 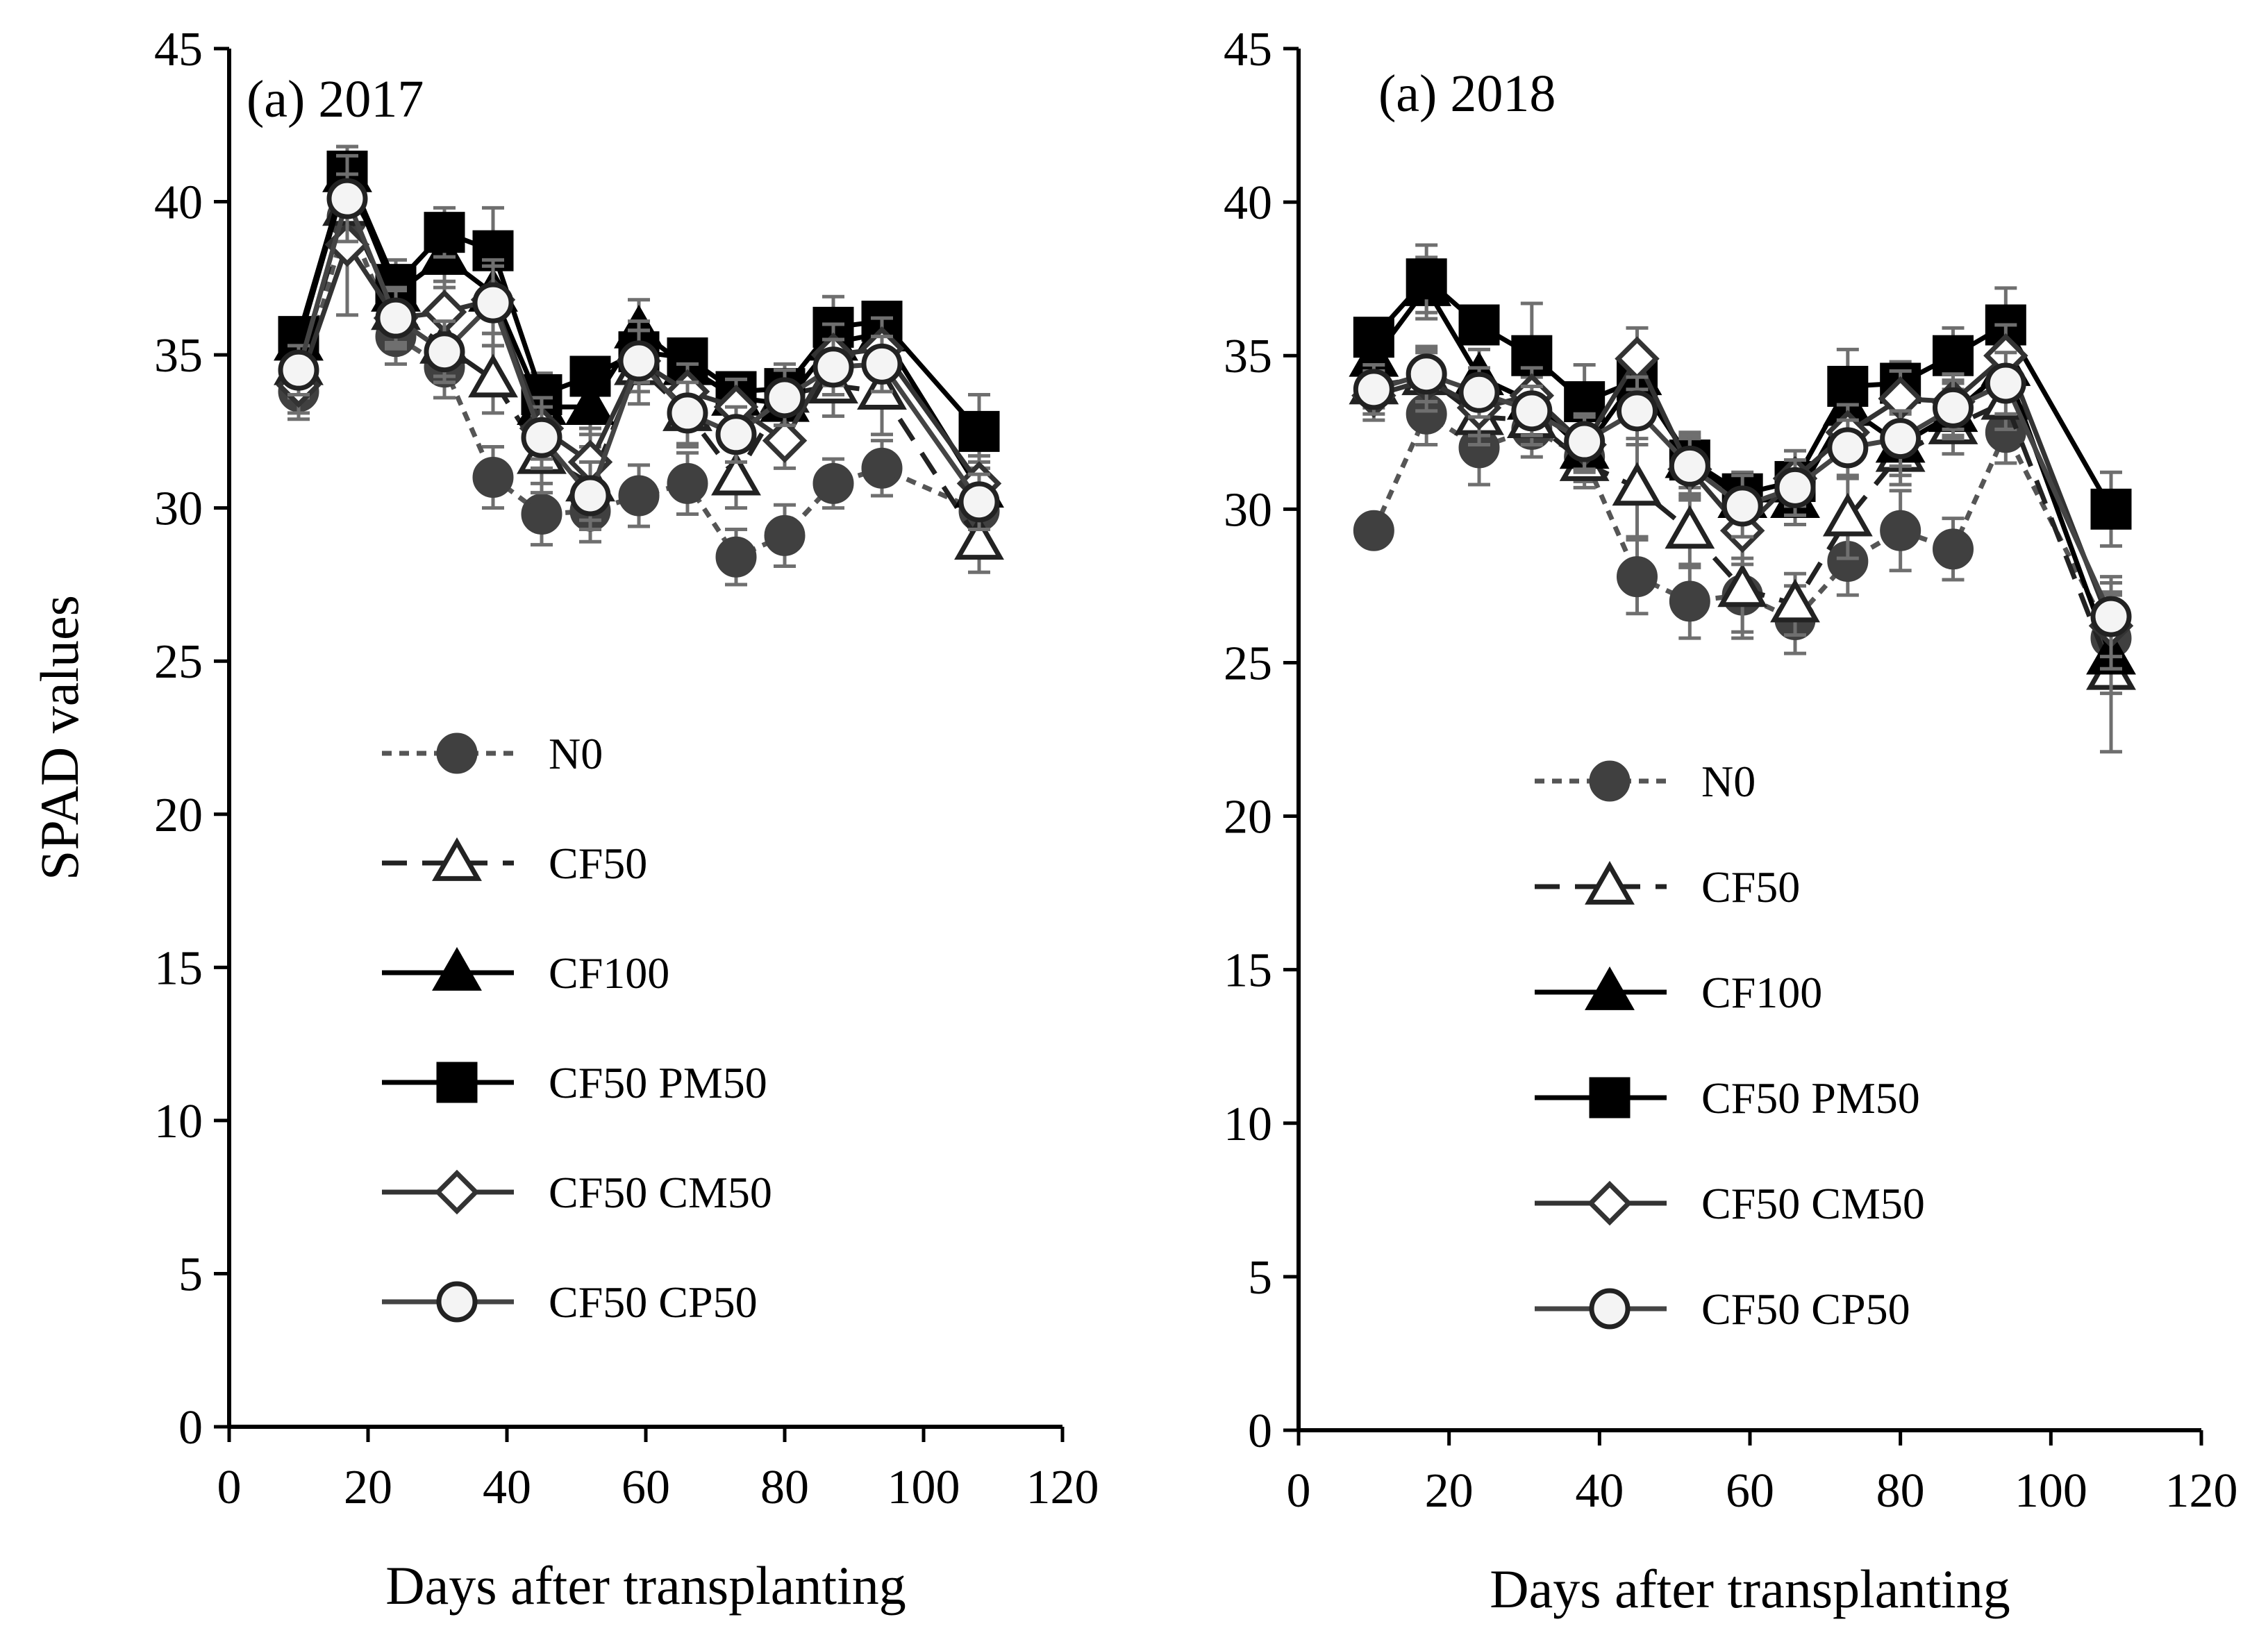 I want to click on panel-title: (a) 2018, so click(x=1467, y=94).